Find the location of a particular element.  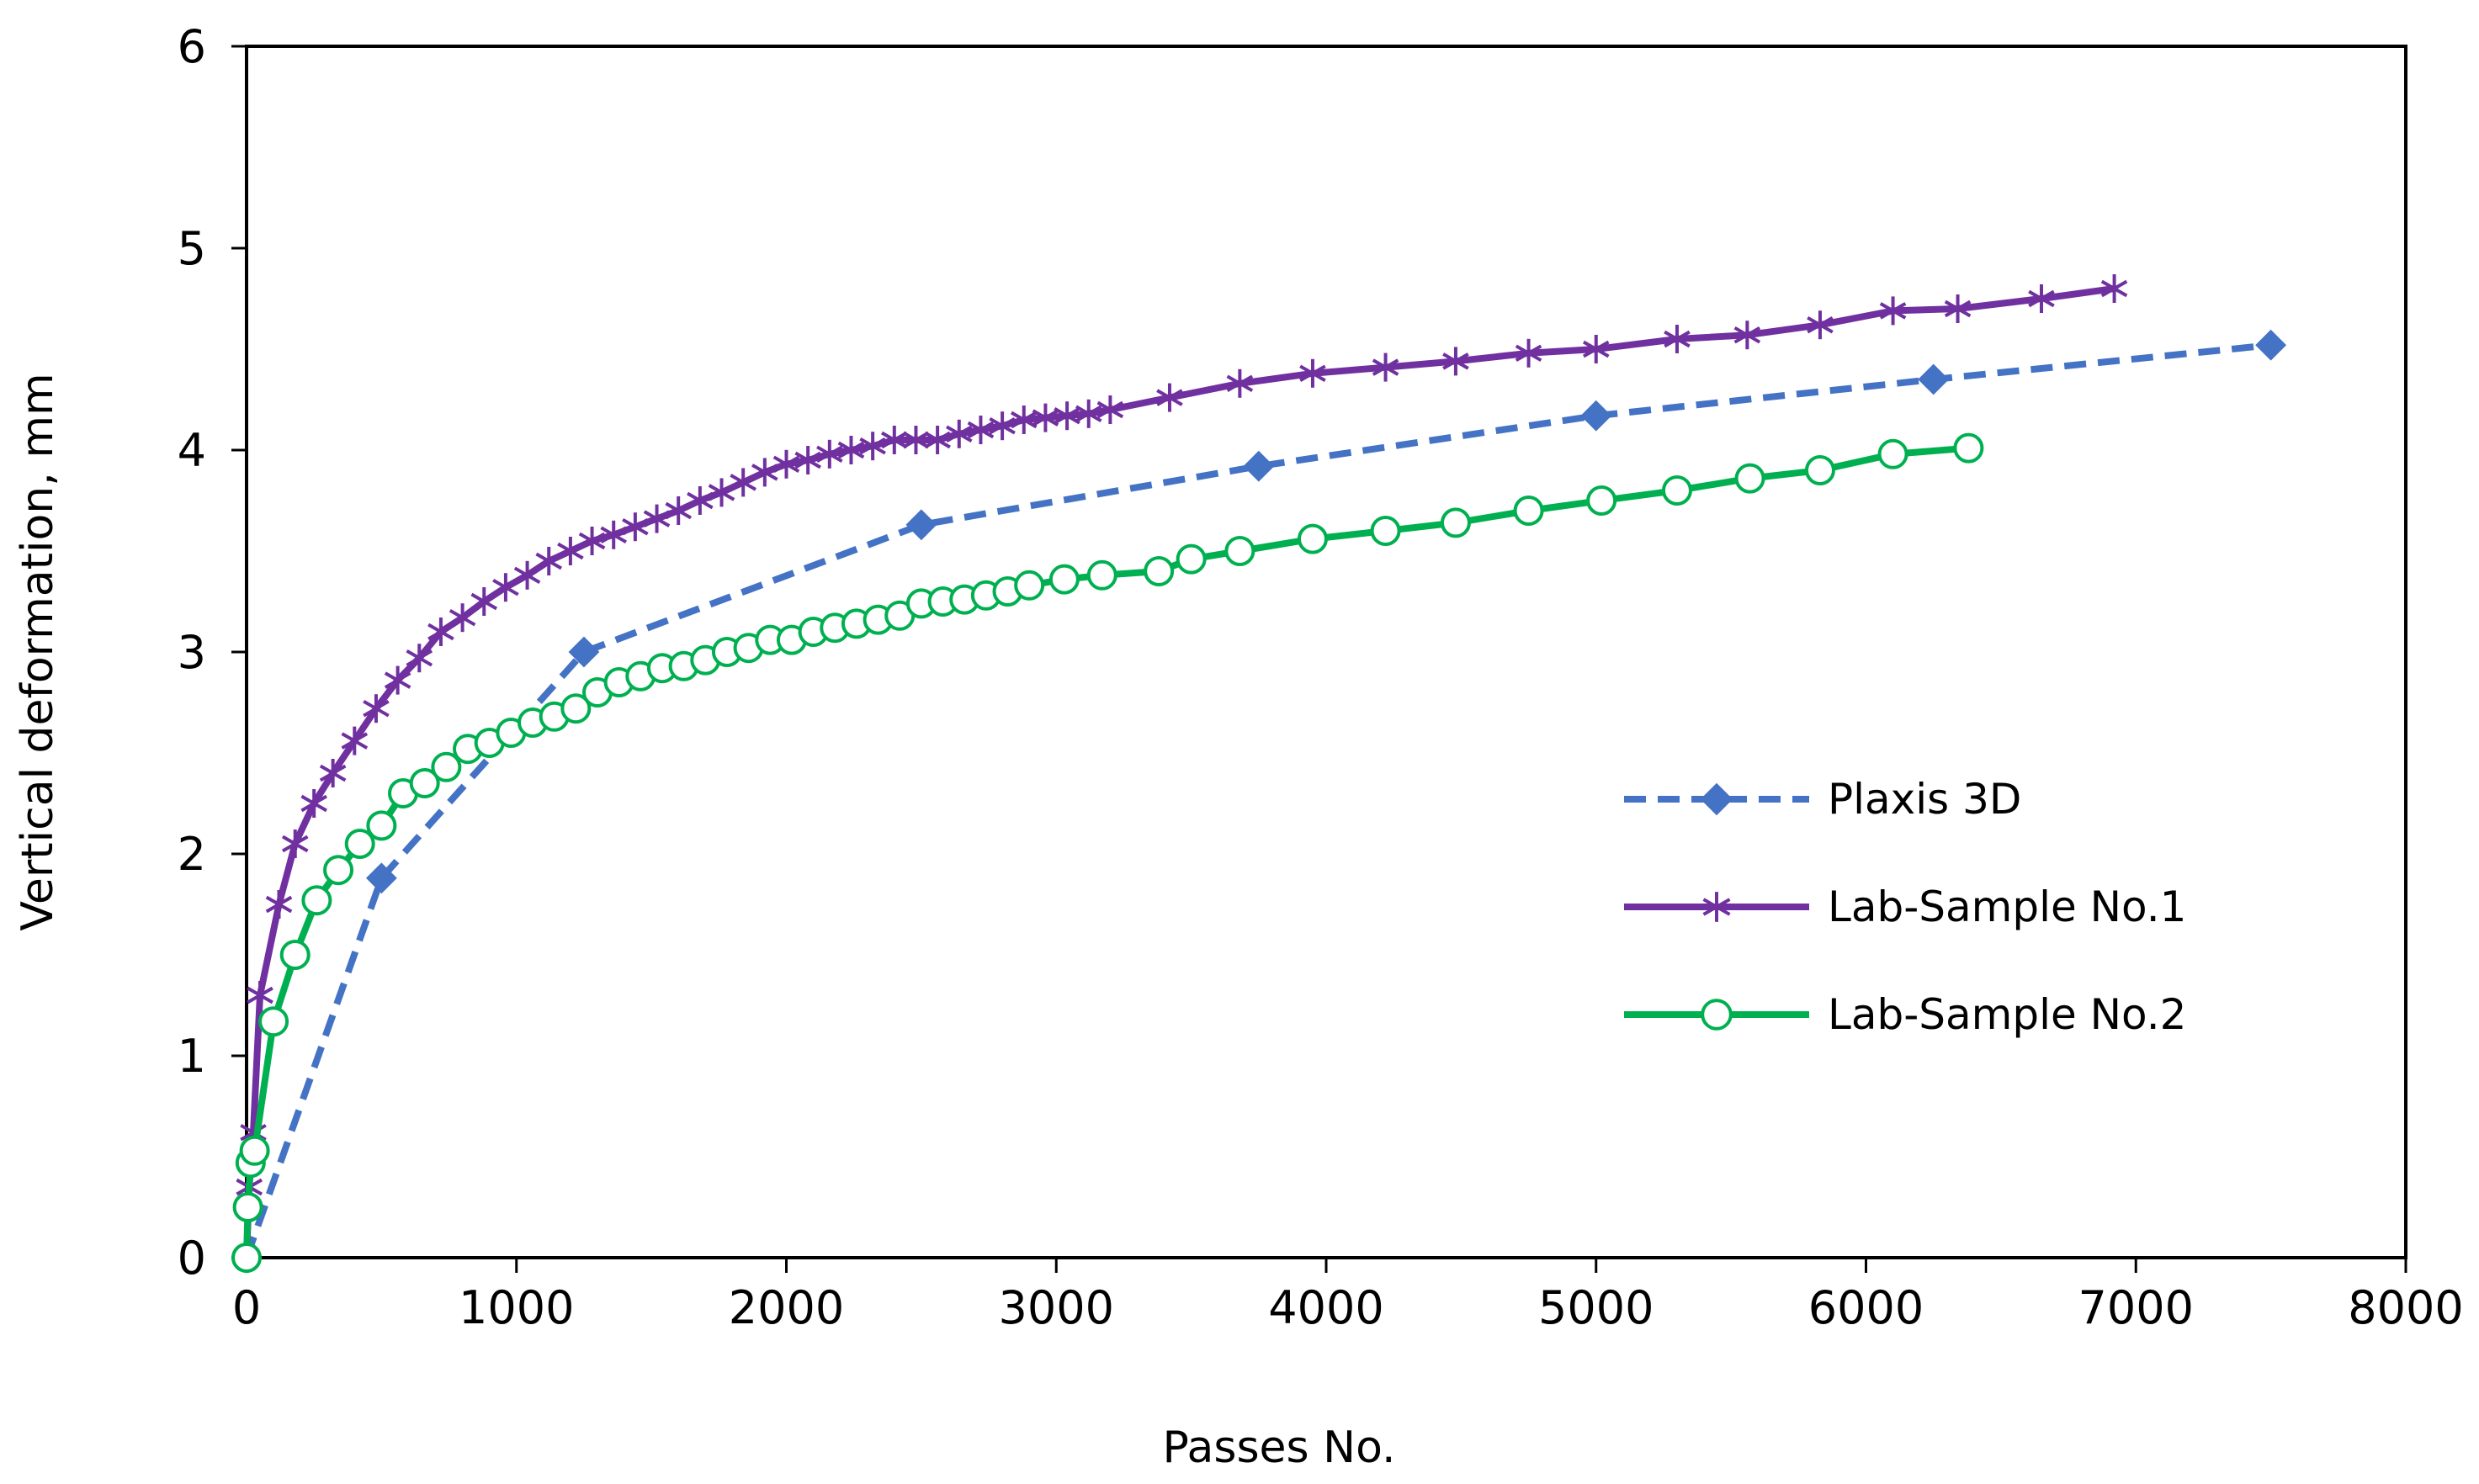

legend-label: Plaxis 3D is located at coordinates (1924, 799).